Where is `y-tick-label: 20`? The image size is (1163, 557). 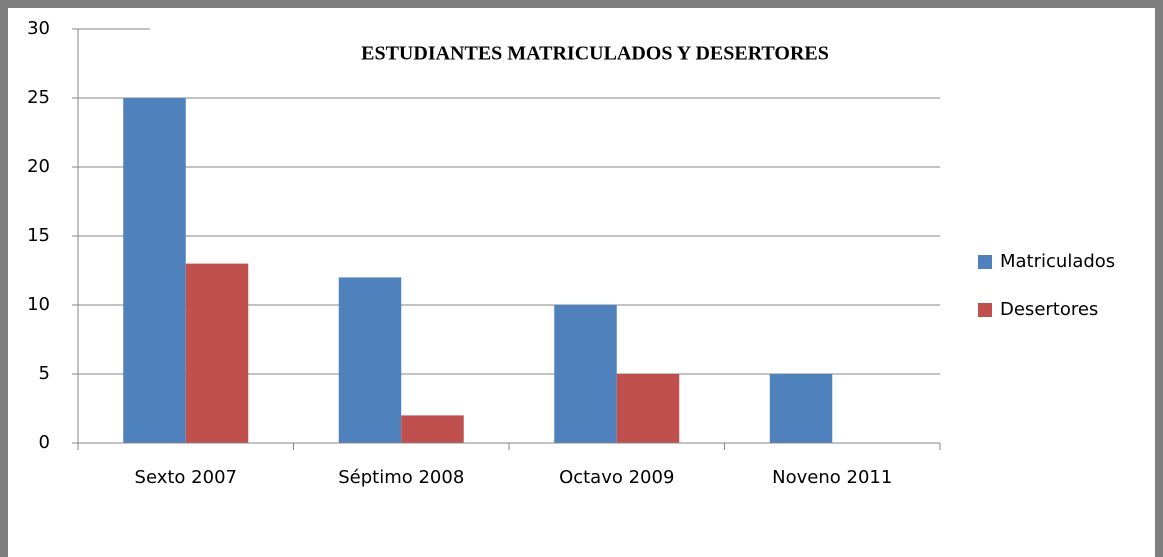
y-tick-label: 20 is located at coordinates (38, 166).